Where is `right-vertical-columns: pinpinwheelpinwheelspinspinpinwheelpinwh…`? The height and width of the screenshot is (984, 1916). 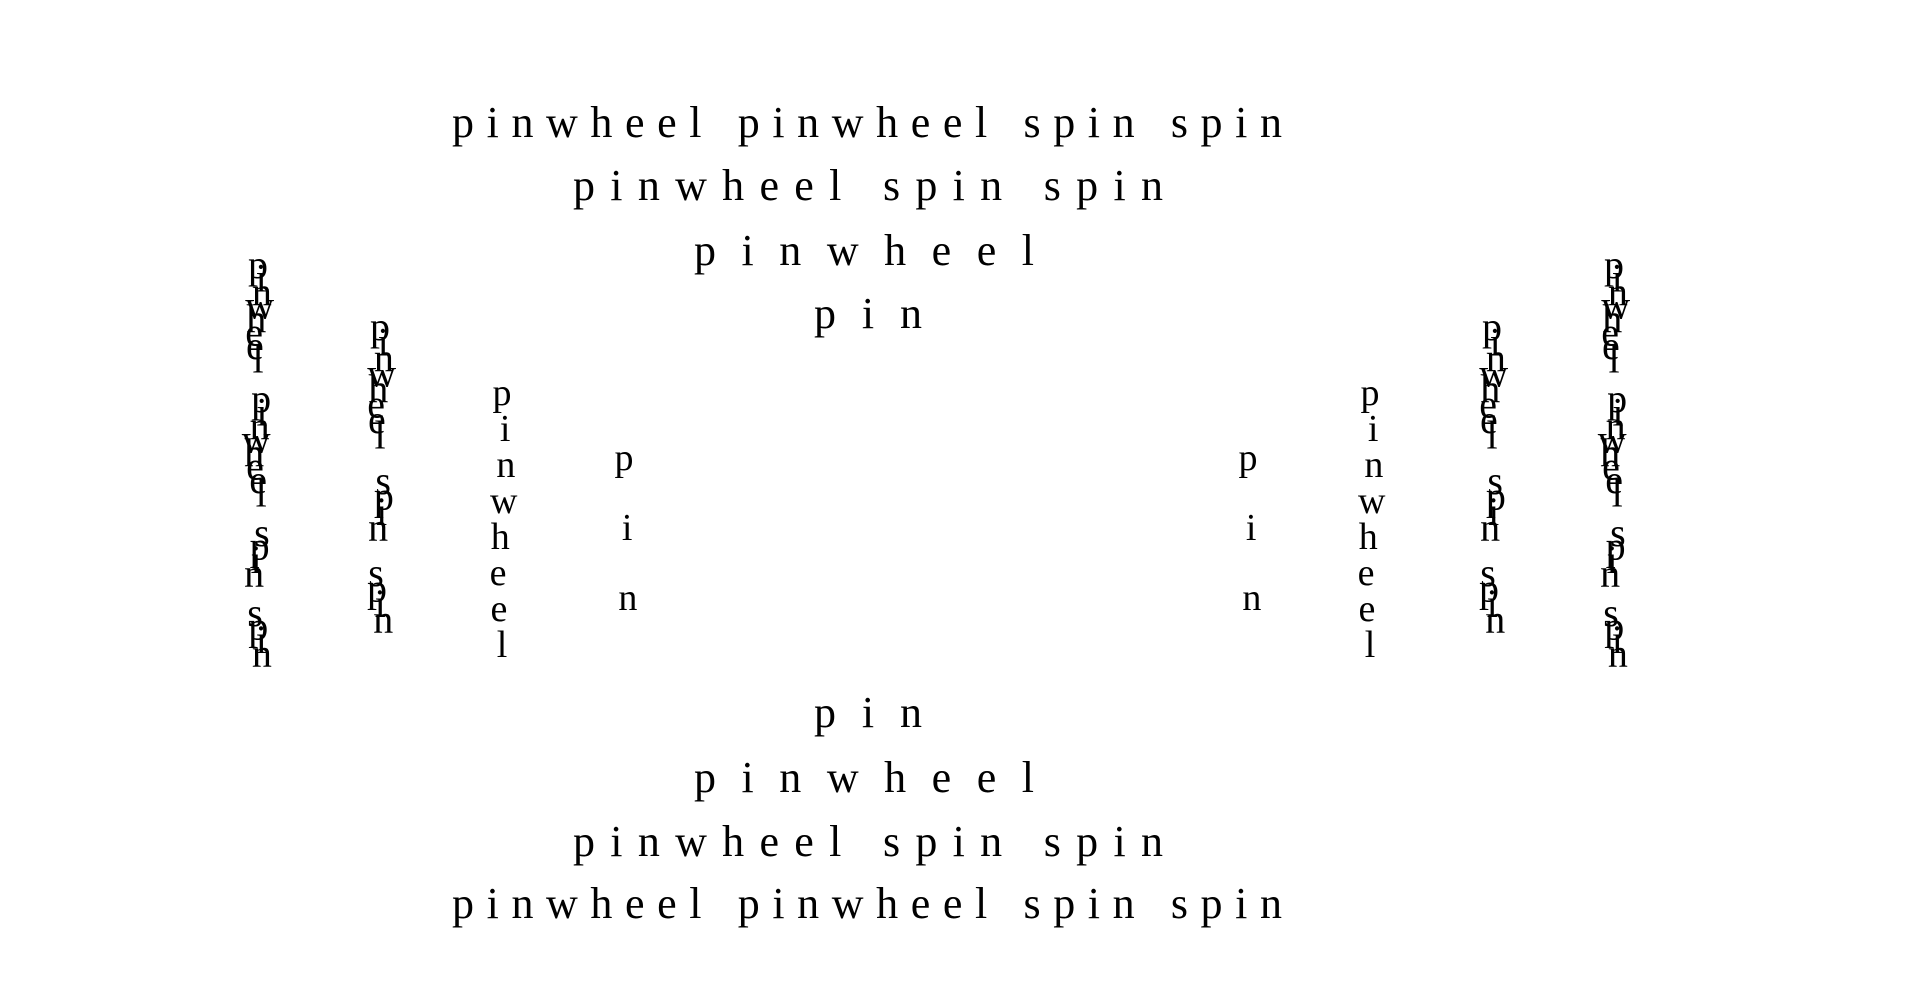 right-vertical-columns: pinpinwheelpinwheelspinspinpinwheelpinwh… is located at coordinates (1435, 459).